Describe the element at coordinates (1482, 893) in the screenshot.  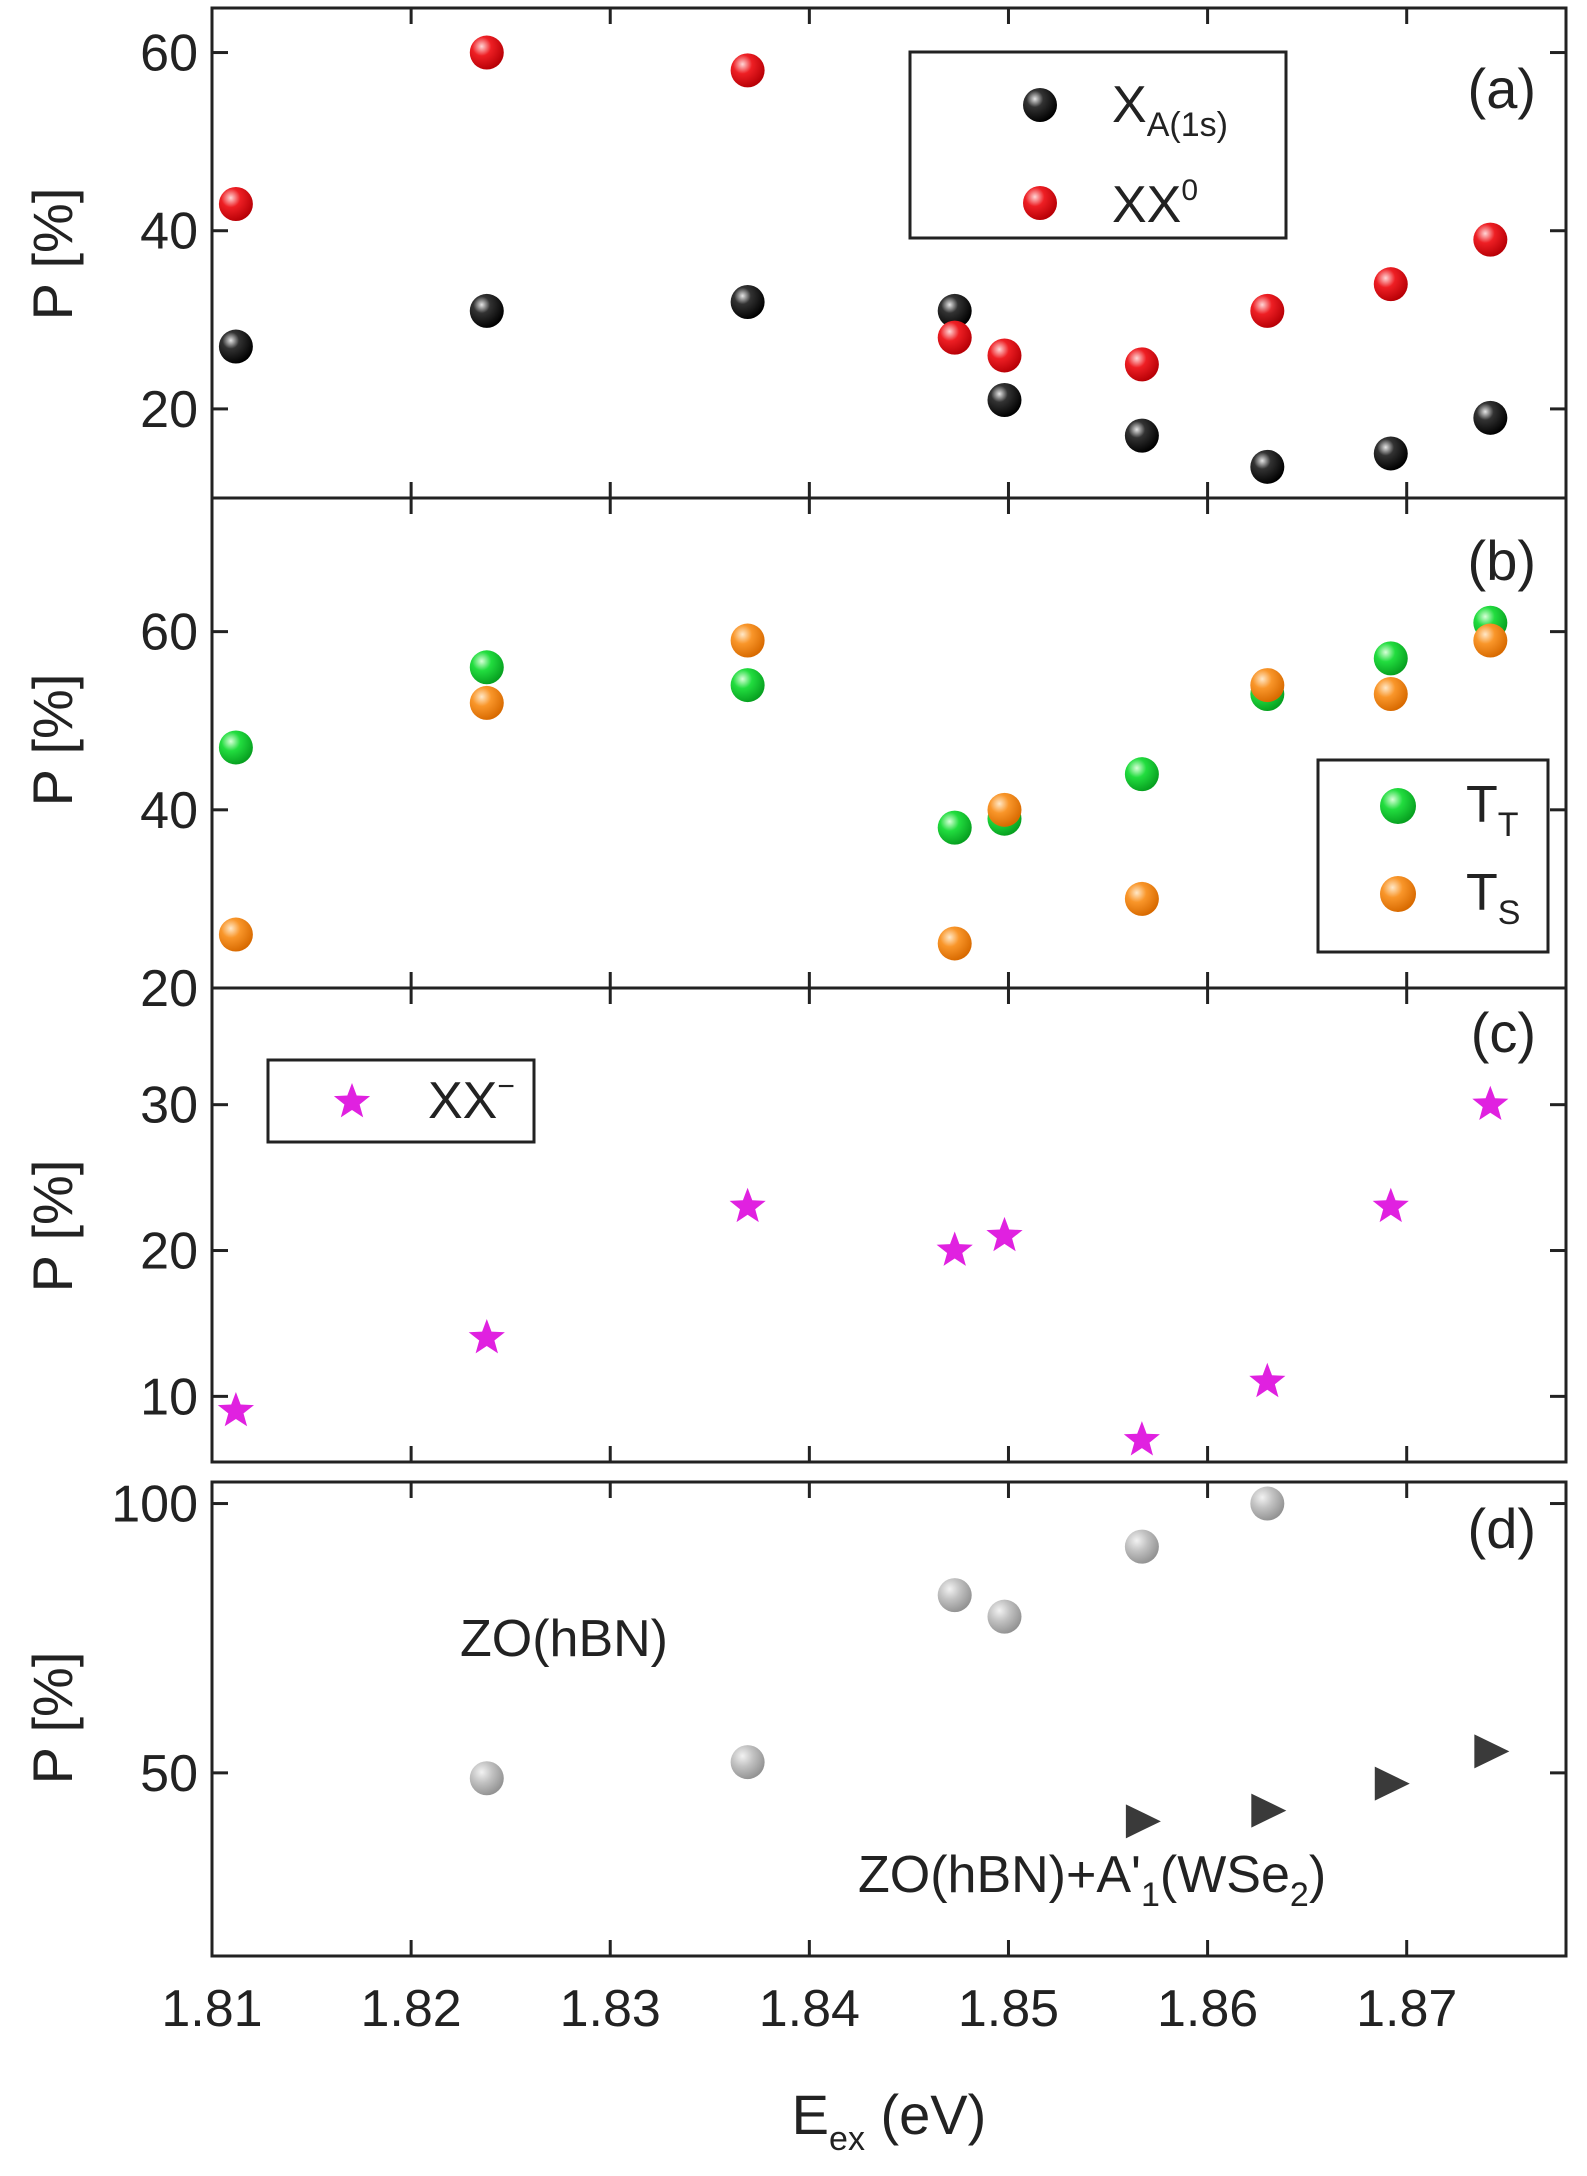
I see `legend-b-label-ts-main: T` at that location.